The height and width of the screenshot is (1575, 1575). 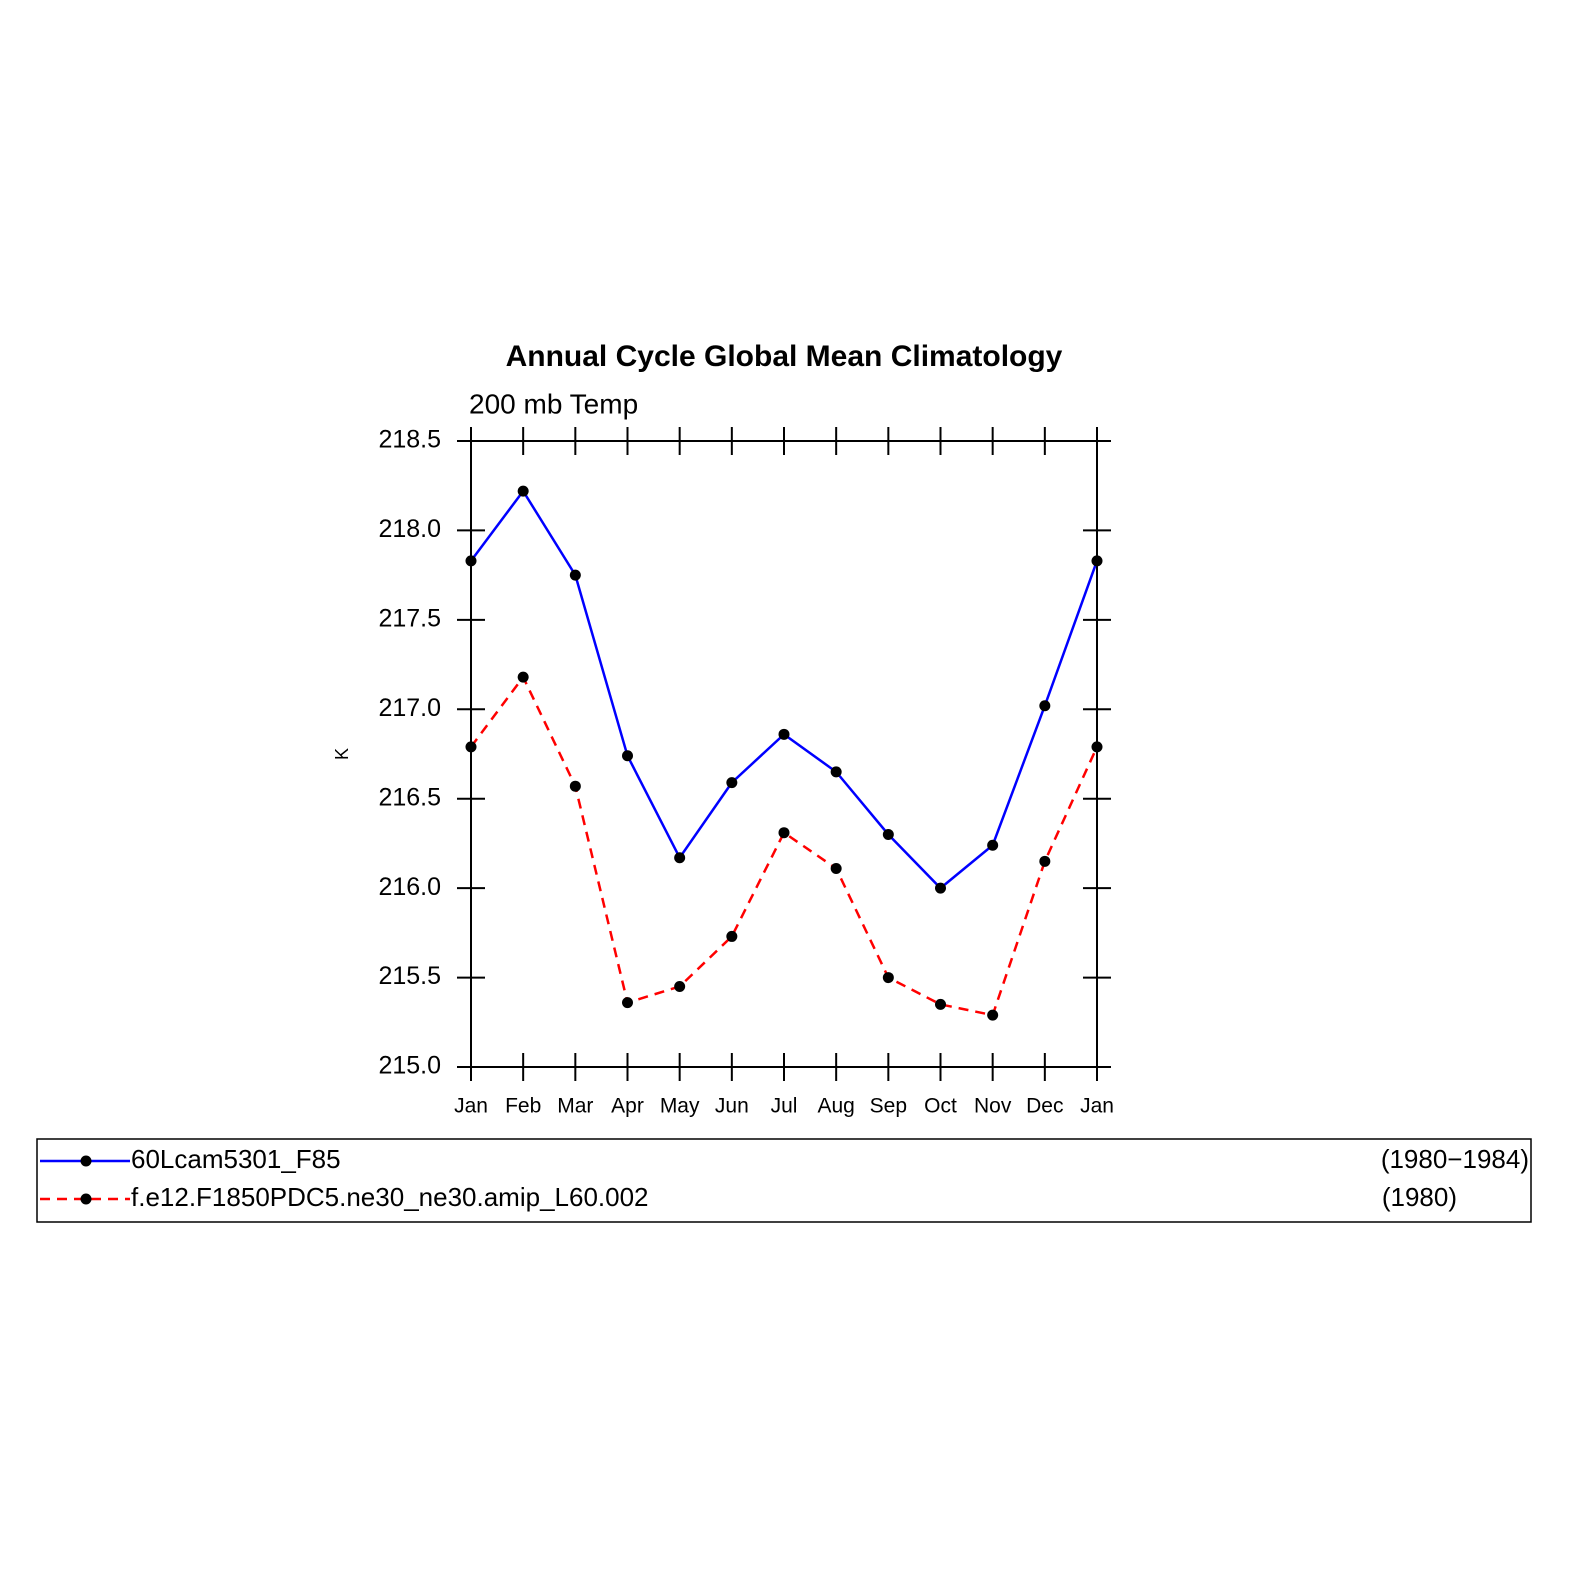 I want to click on chart-title: Annual Cycle Global Mean Climatology, so click(x=784, y=356).